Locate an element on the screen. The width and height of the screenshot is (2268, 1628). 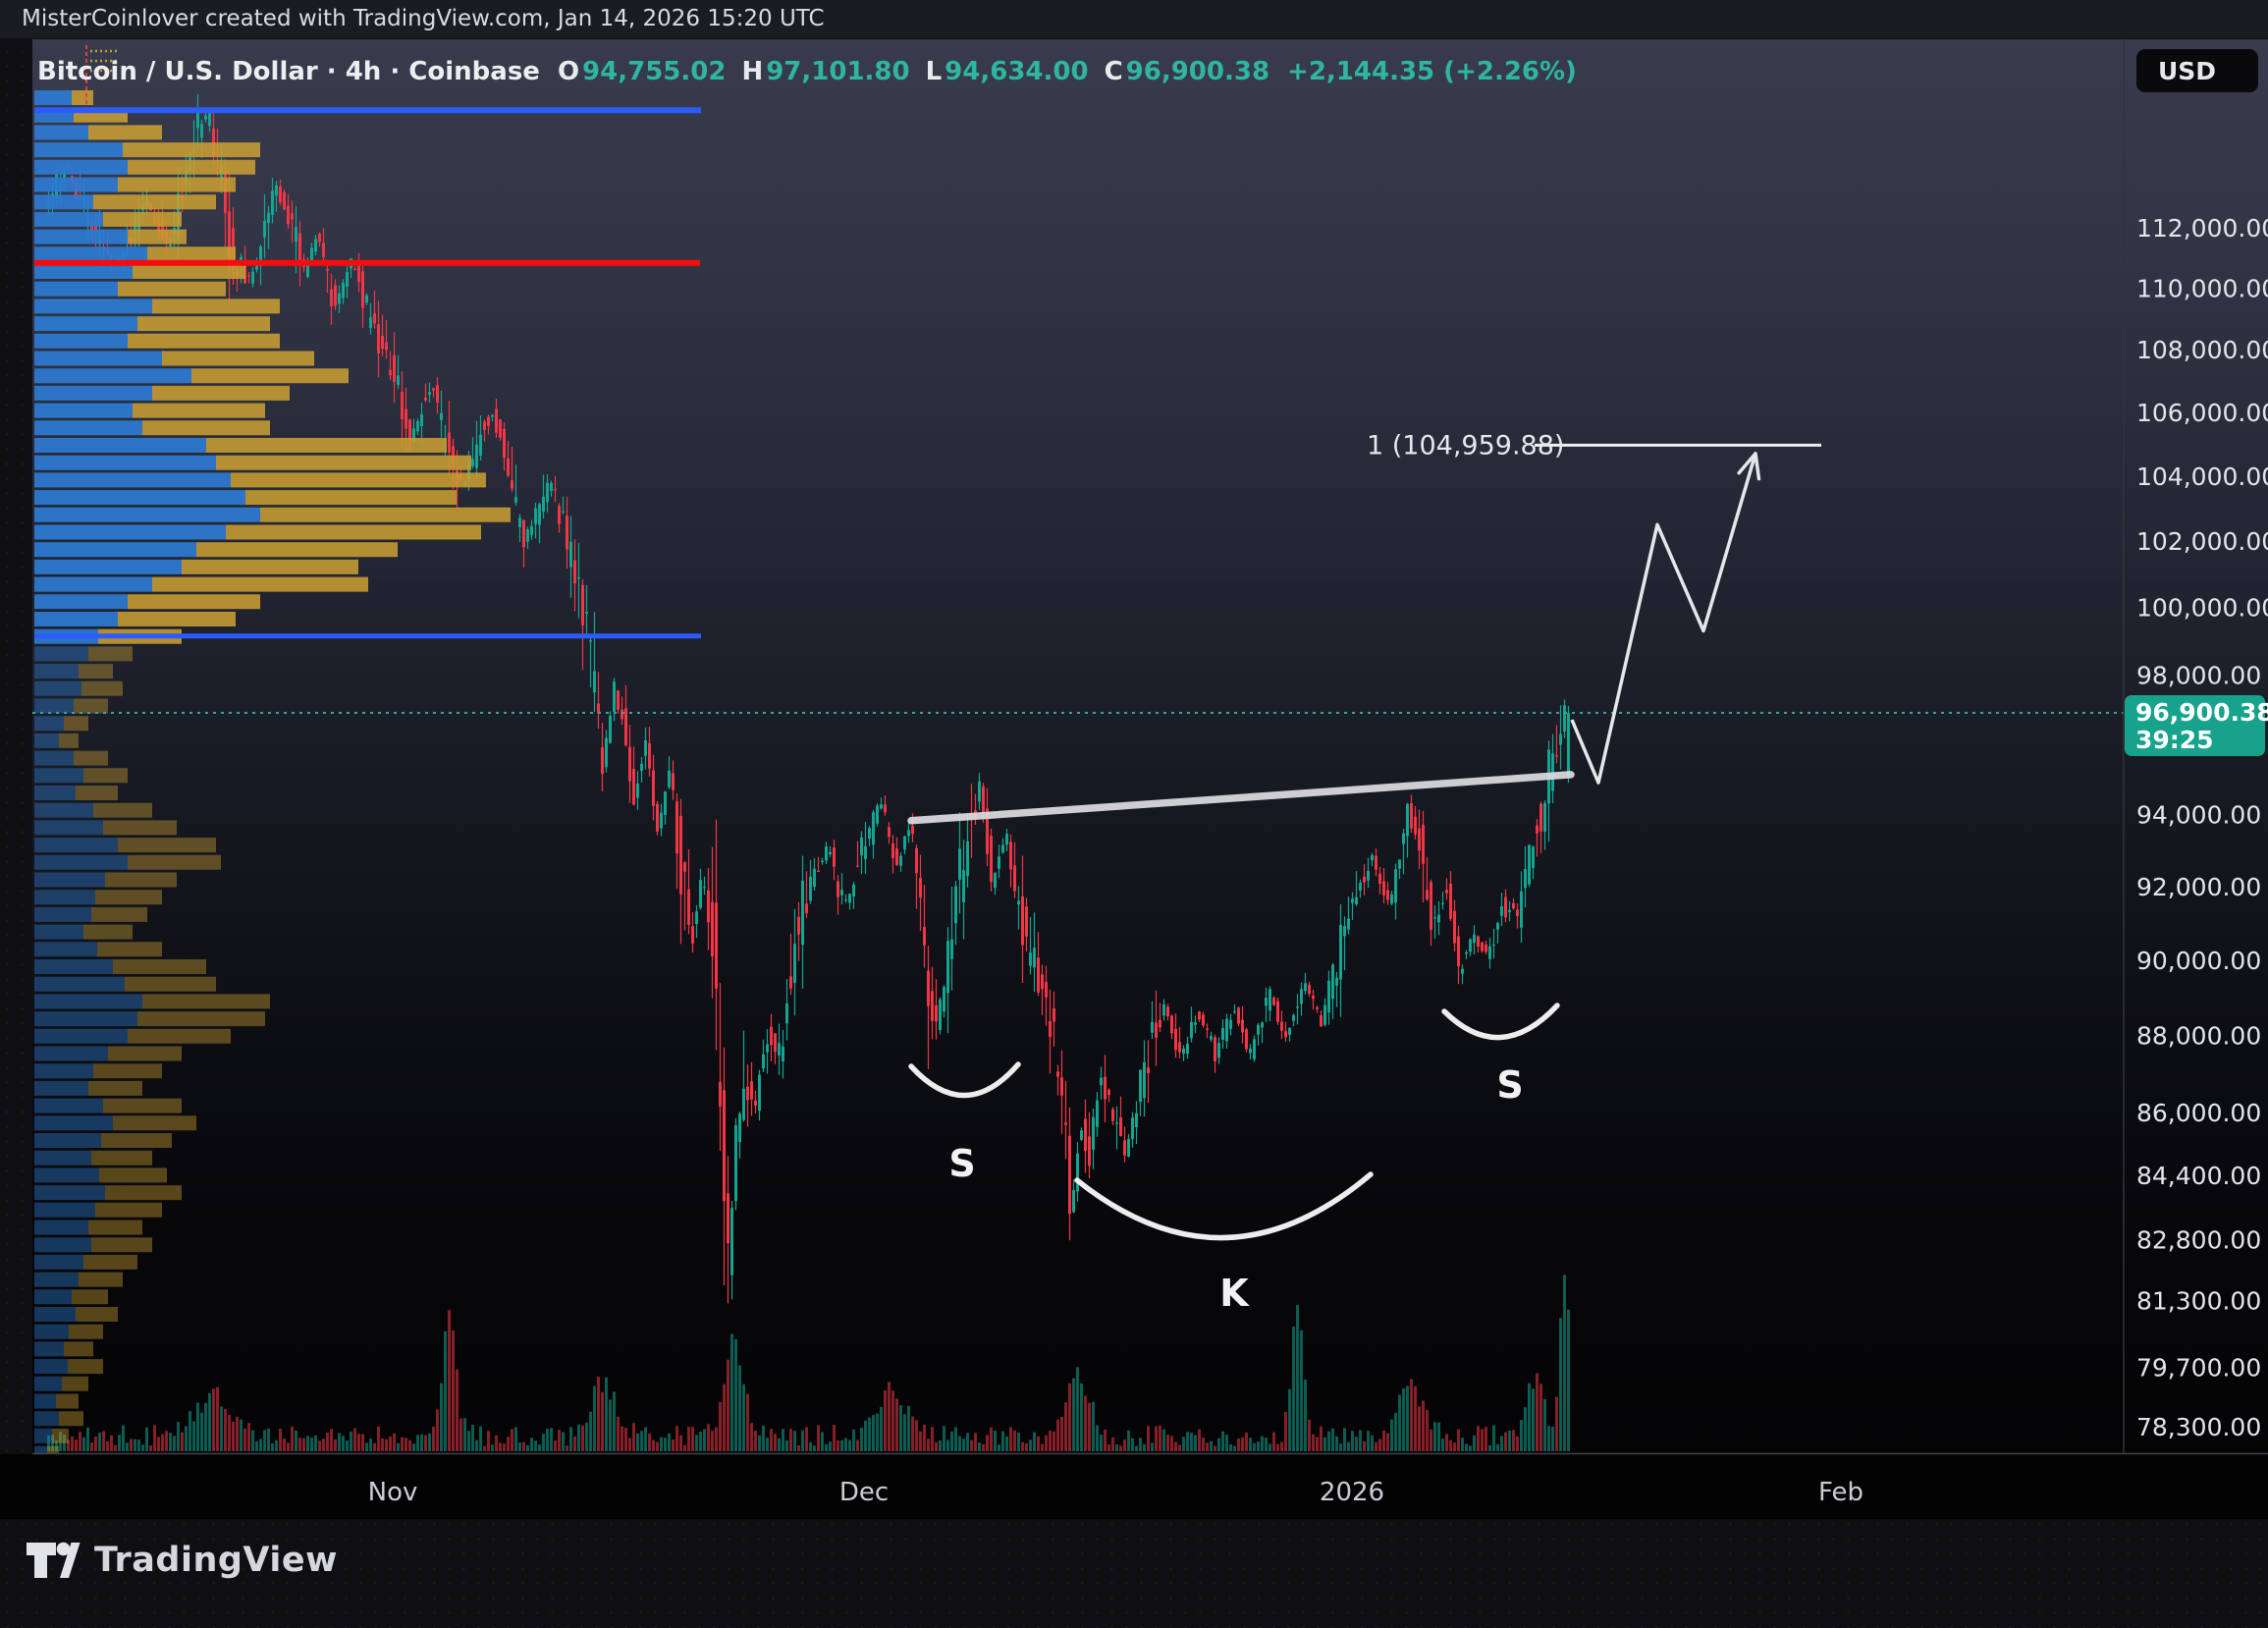
svg-text: 2026 is located at coordinates (1352, 1493).